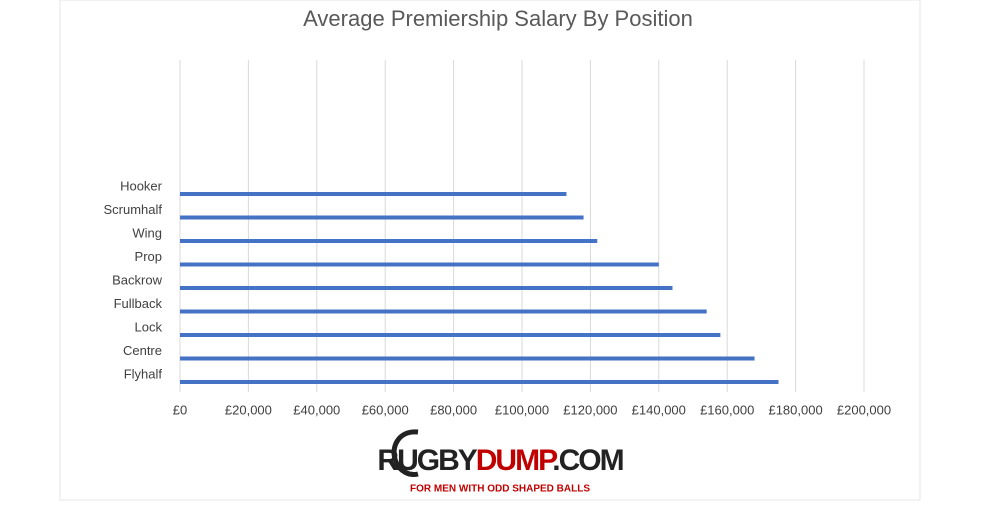 Image resolution: width=1000 pixels, height=528 pixels. What do you see at coordinates (727, 409) in the screenshot?
I see `x-tick-label: £160,000` at bounding box center [727, 409].